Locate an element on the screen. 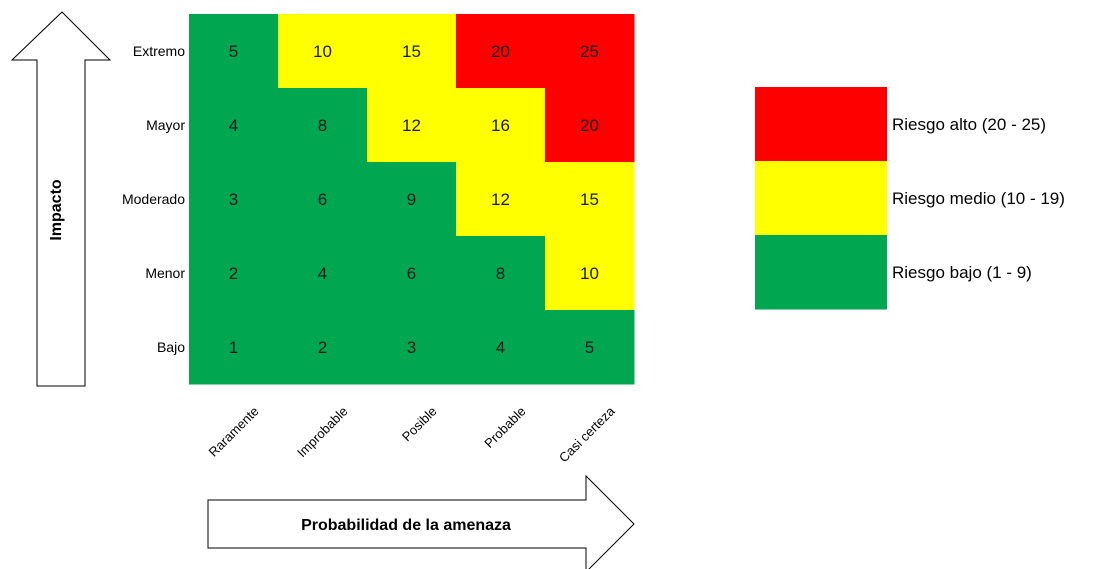  row-label: Moderado is located at coordinates (153, 199).